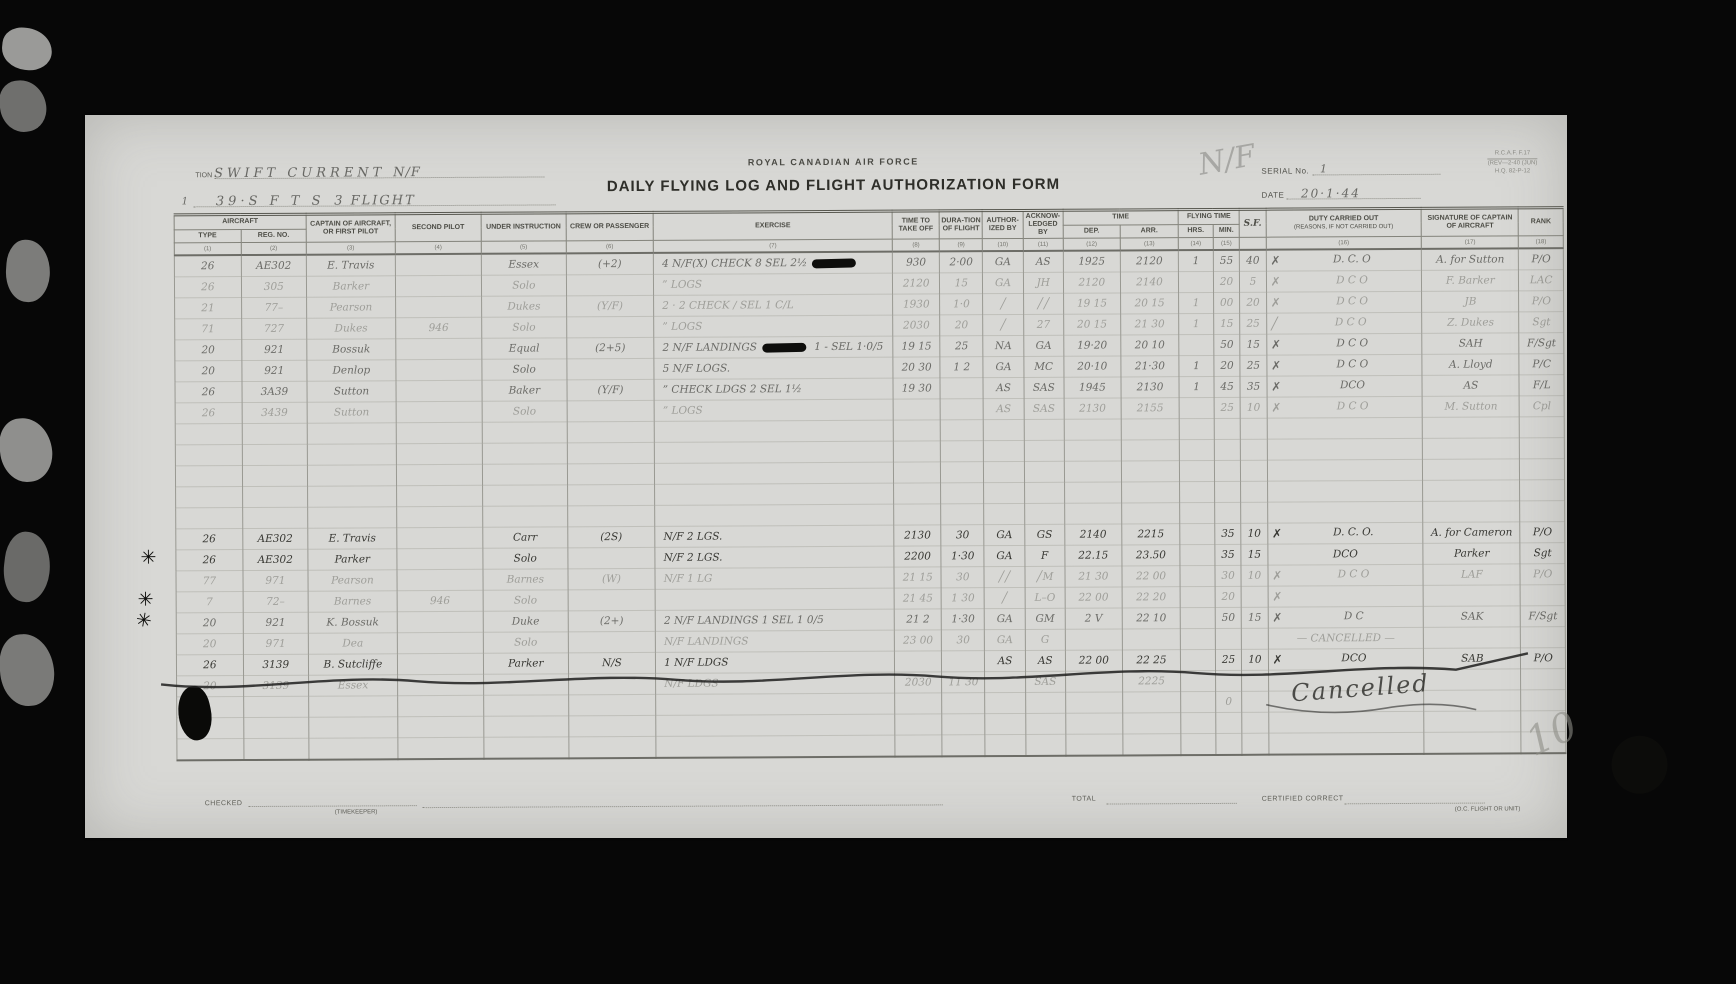 This screenshot has height=984, width=1736. Describe the element at coordinates (353, 685) in the screenshot. I see `cell-c: Essex` at that location.